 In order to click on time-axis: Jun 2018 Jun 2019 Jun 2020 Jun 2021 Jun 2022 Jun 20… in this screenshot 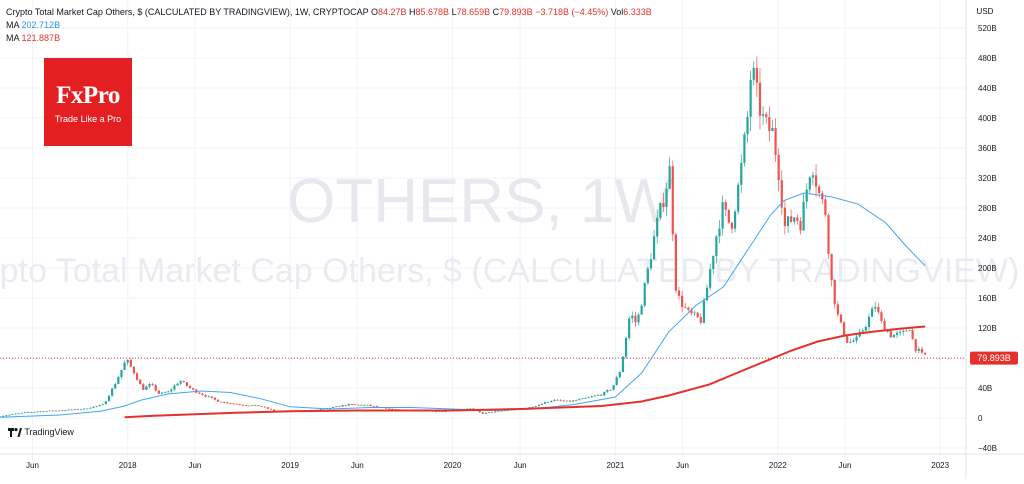, I will do `click(512, 461)`.